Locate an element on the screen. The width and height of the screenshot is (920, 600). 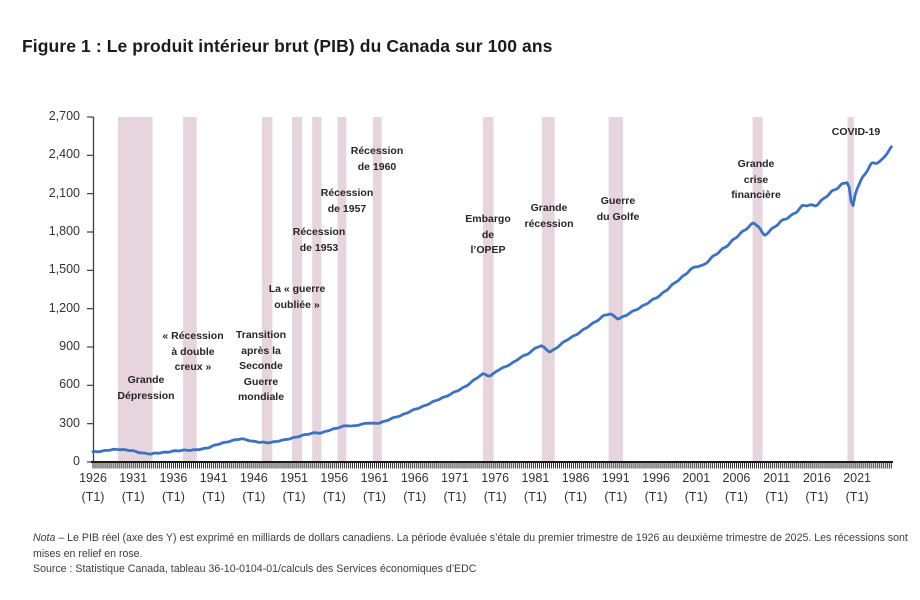
x-axis-label-year: 1971 is located at coordinates (455, 478).